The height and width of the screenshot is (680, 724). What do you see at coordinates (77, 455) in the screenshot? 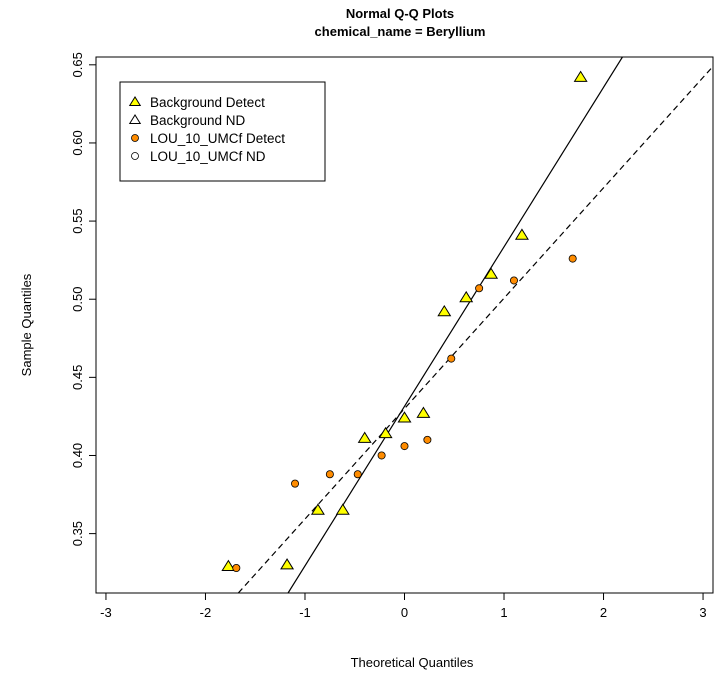
I see `y-tick-label: 0.40` at bounding box center [77, 455].